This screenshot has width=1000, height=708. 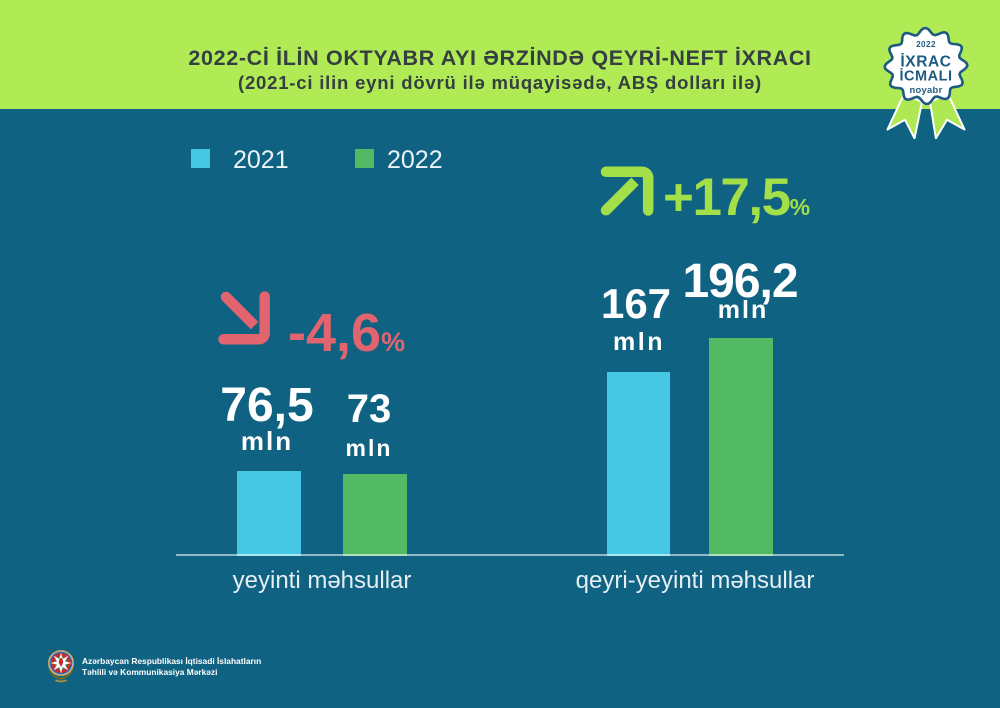 I want to click on svg-text: 2022, so click(x=926, y=44).